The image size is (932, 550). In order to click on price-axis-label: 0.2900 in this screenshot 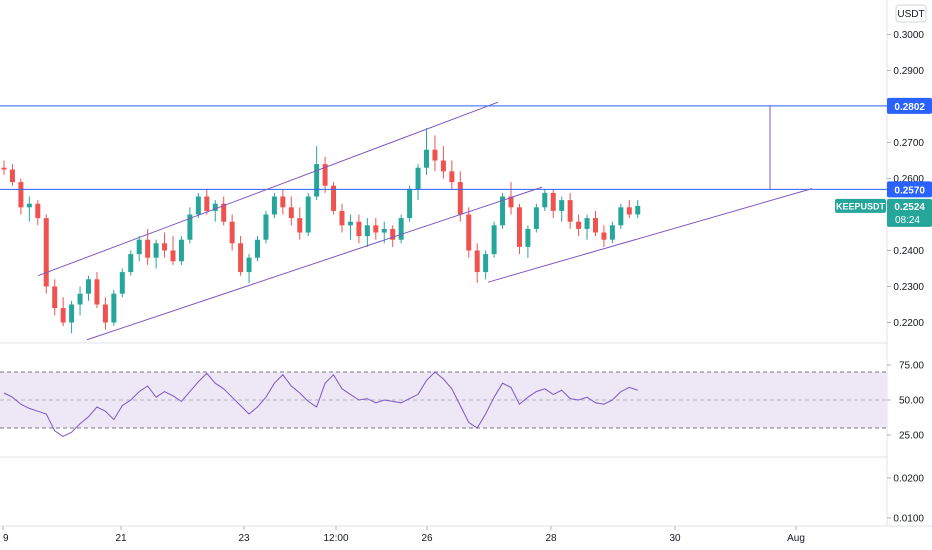, I will do `click(908, 71)`.